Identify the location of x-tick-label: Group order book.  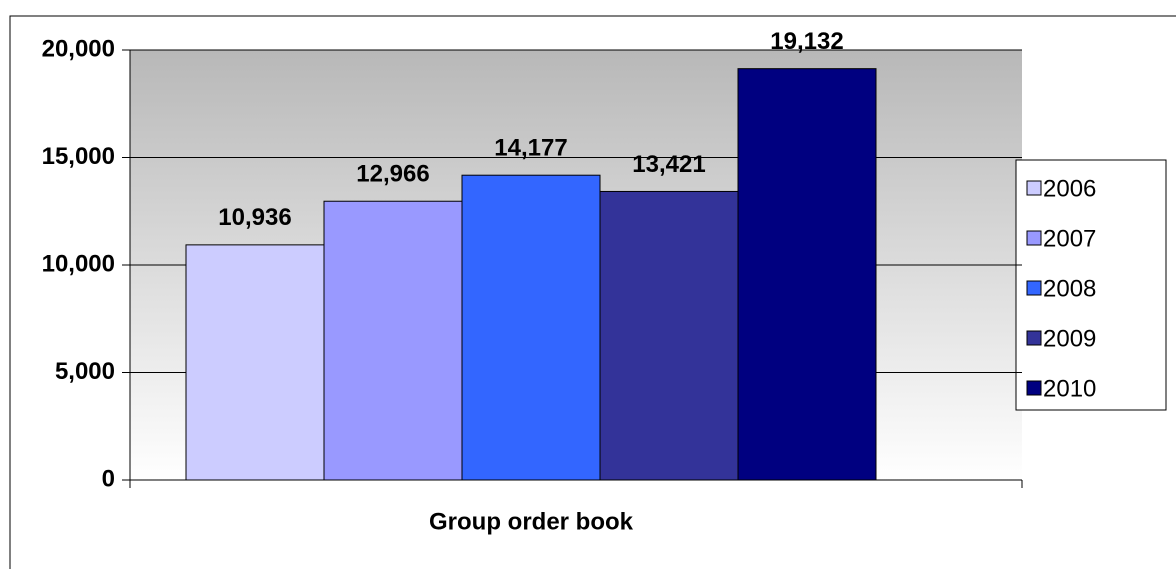
(531, 521).